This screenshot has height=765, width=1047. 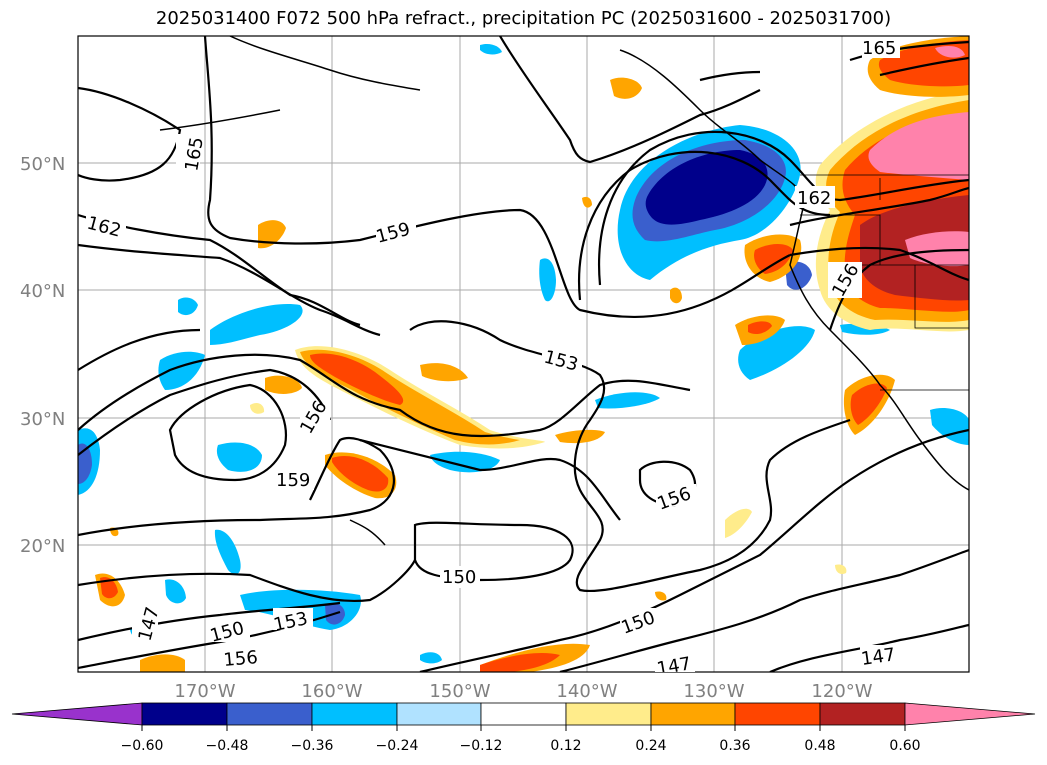 I want to click on lon-label: 150°W, so click(x=459, y=691).